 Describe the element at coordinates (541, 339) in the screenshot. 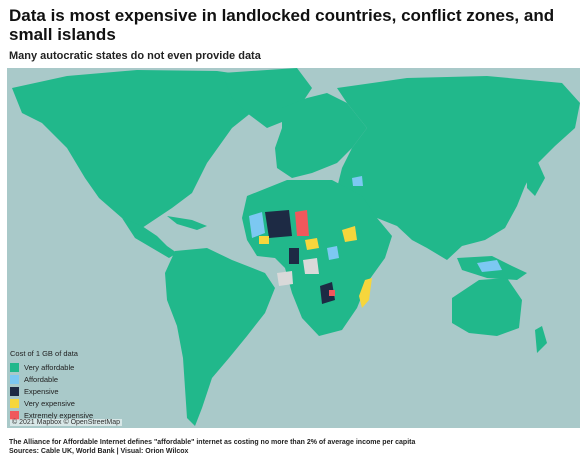

I see `new-zealand-landmass` at that location.